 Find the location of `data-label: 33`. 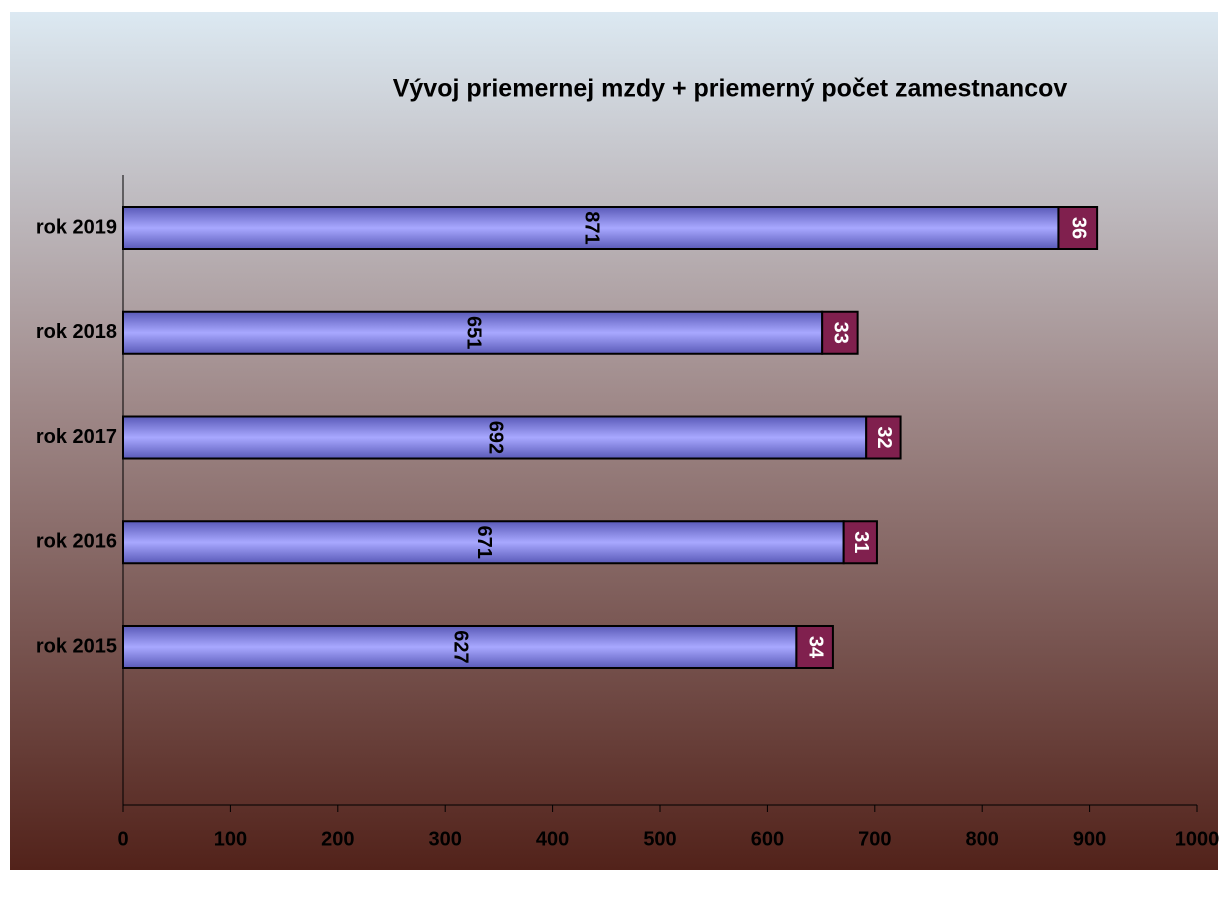

data-label: 33 is located at coordinates (841, 333).